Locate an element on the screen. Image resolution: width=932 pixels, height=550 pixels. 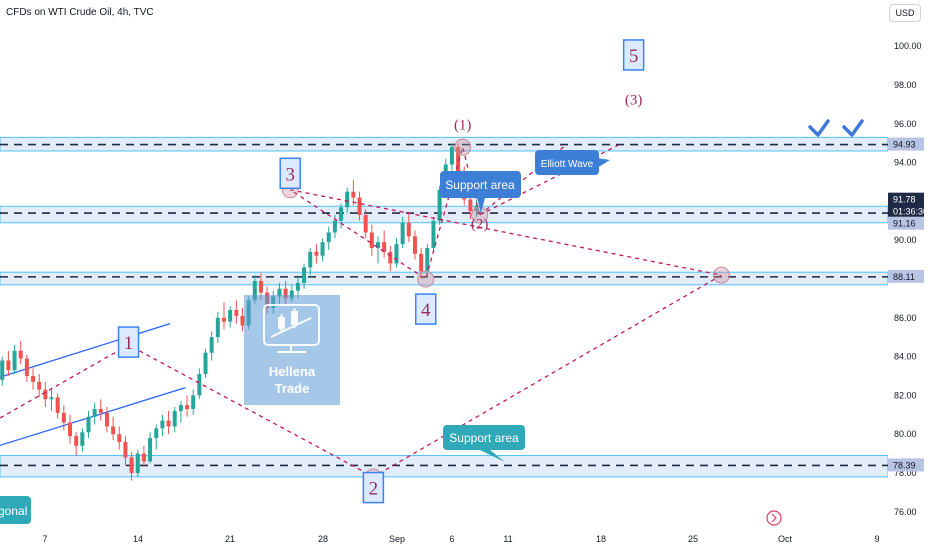
currency-button: USD is located at coordinates (905, 13).